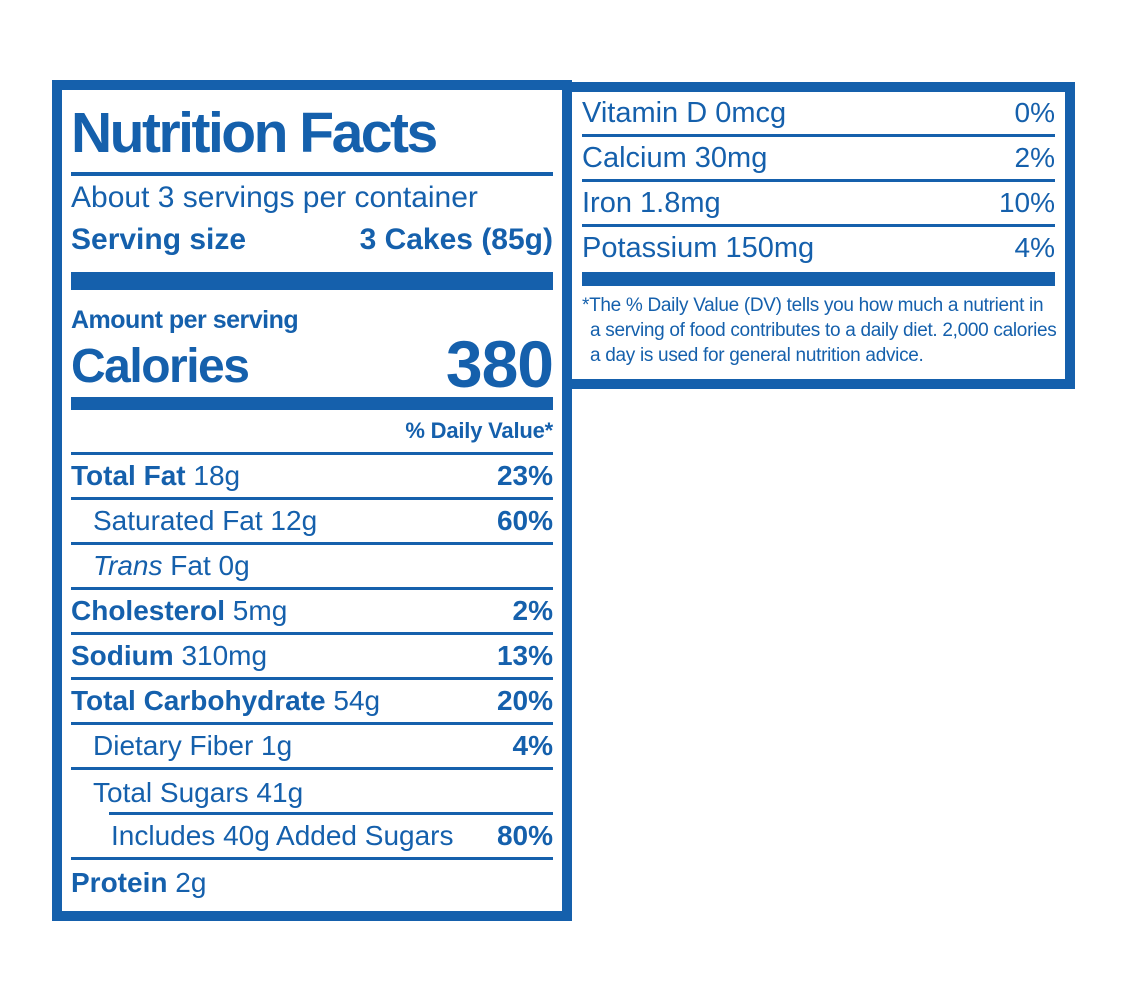  I want to click on nutrient-percent-dv: 4%, so click(532, 745).